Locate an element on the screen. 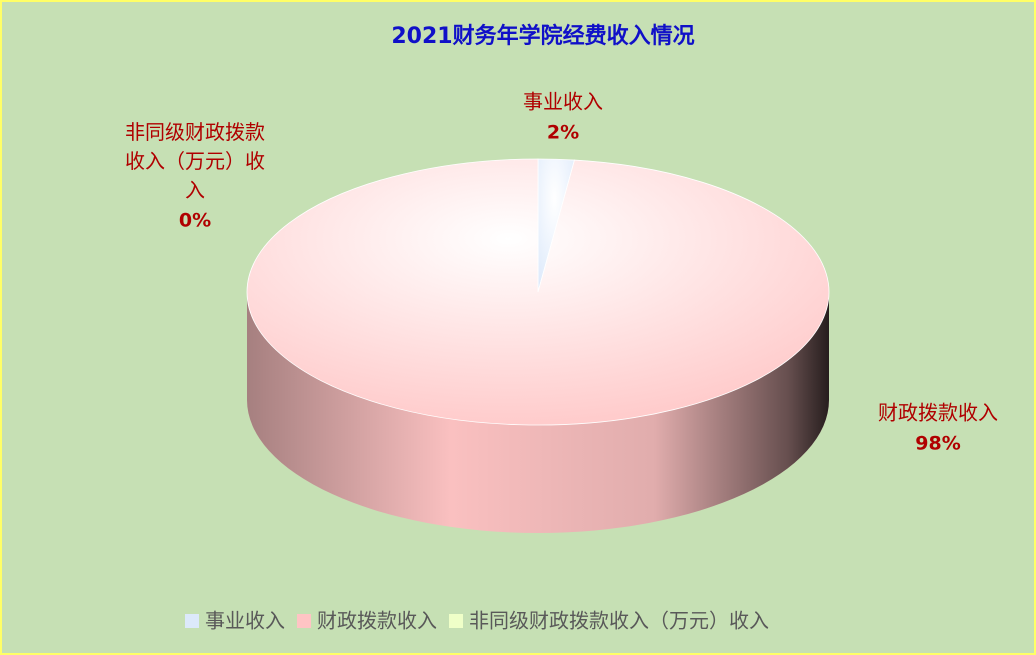  legend-label: 财政拨款收入 is located at coordinates (377, 621).